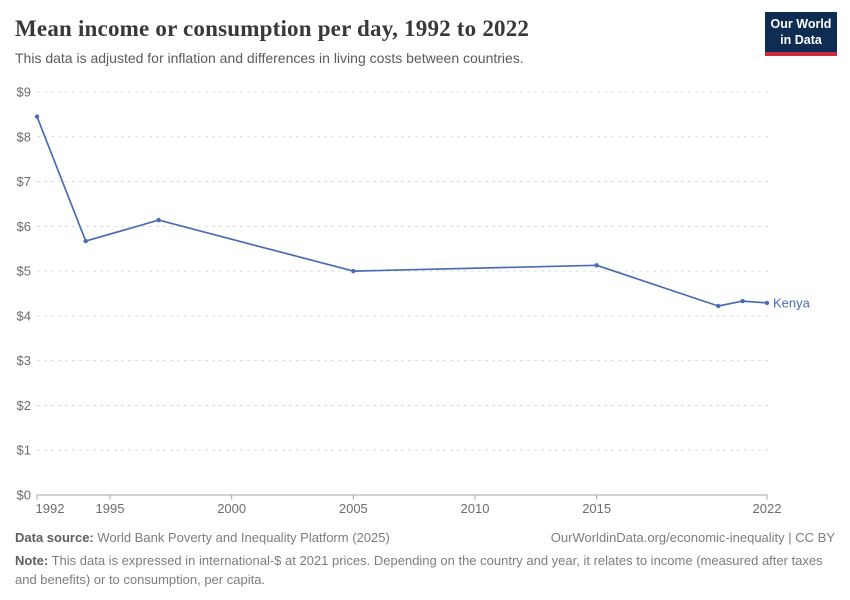 The width and height of the screenshot is (850, 600). Describe the element at coordinates (353, 508) in the screenshot. I see `x-tick-label: 2005` at that location.